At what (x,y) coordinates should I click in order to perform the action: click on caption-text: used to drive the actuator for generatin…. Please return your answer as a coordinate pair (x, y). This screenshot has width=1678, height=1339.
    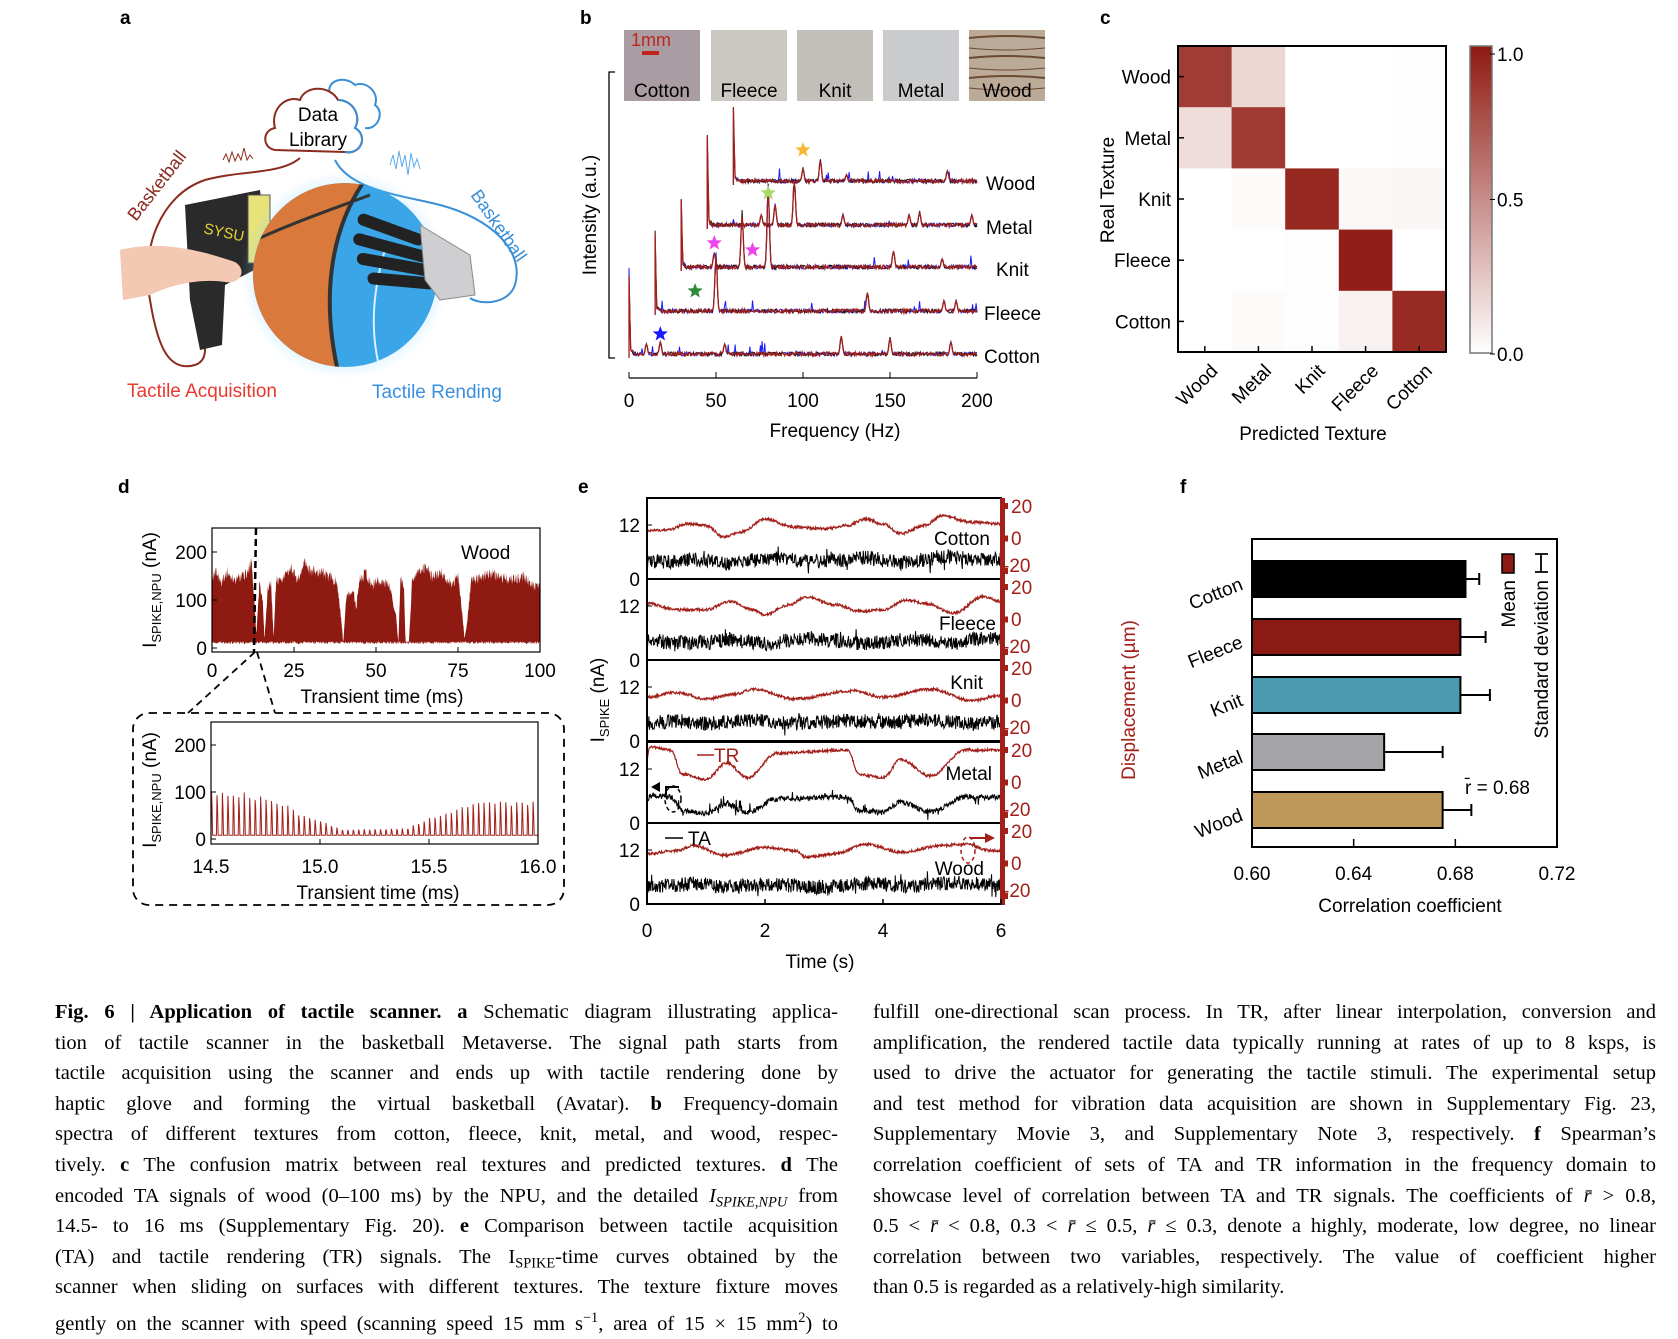
    Looking at the image, I should click on (1264, 1073).